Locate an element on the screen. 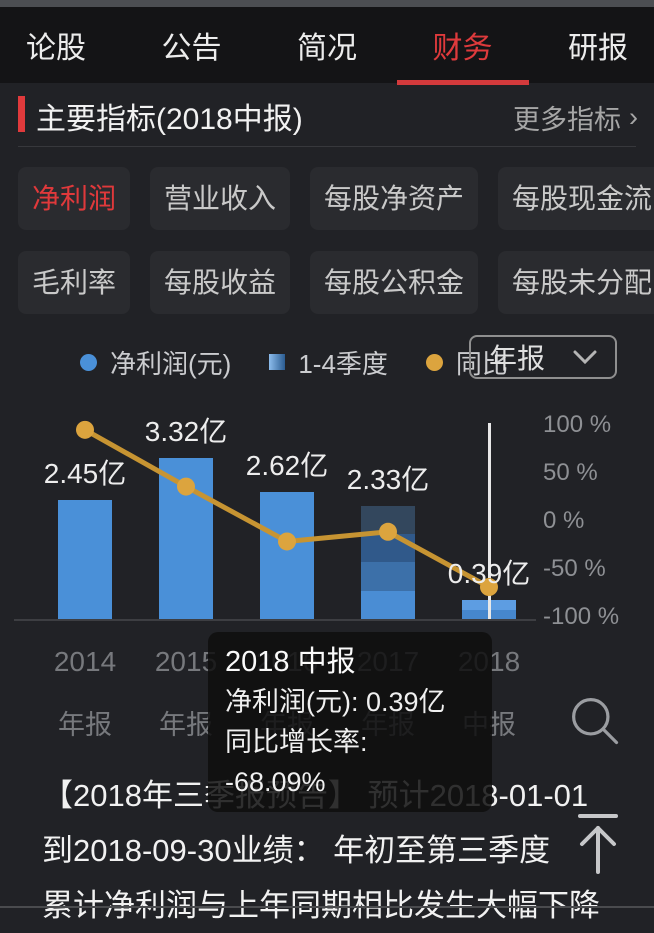 The image size is (654, 933). quarter-gradient-icon is located at coordinates (277, 362).